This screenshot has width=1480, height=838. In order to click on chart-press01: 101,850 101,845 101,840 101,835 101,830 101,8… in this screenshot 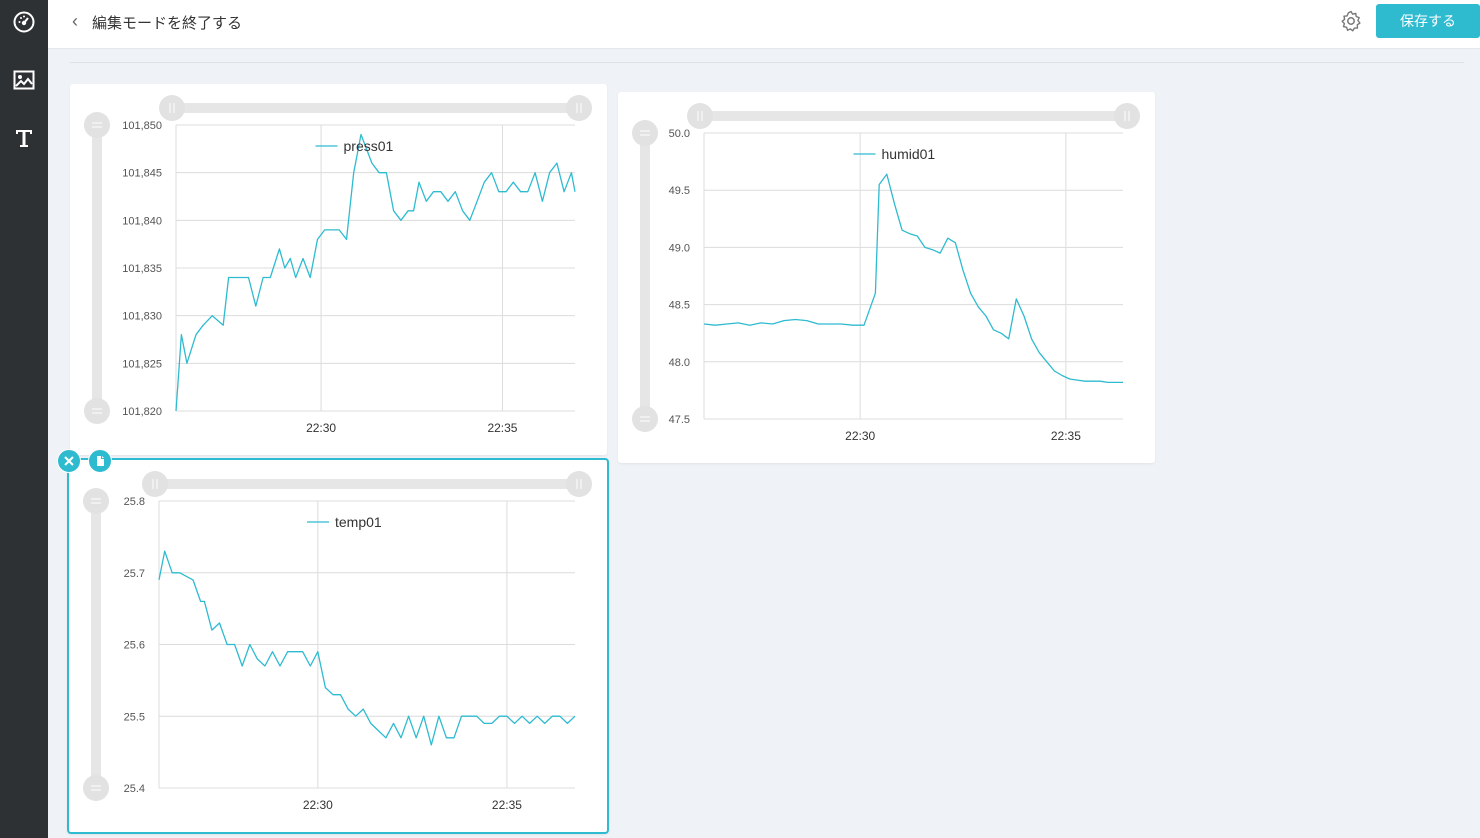, I will do `click(338, 265)`.